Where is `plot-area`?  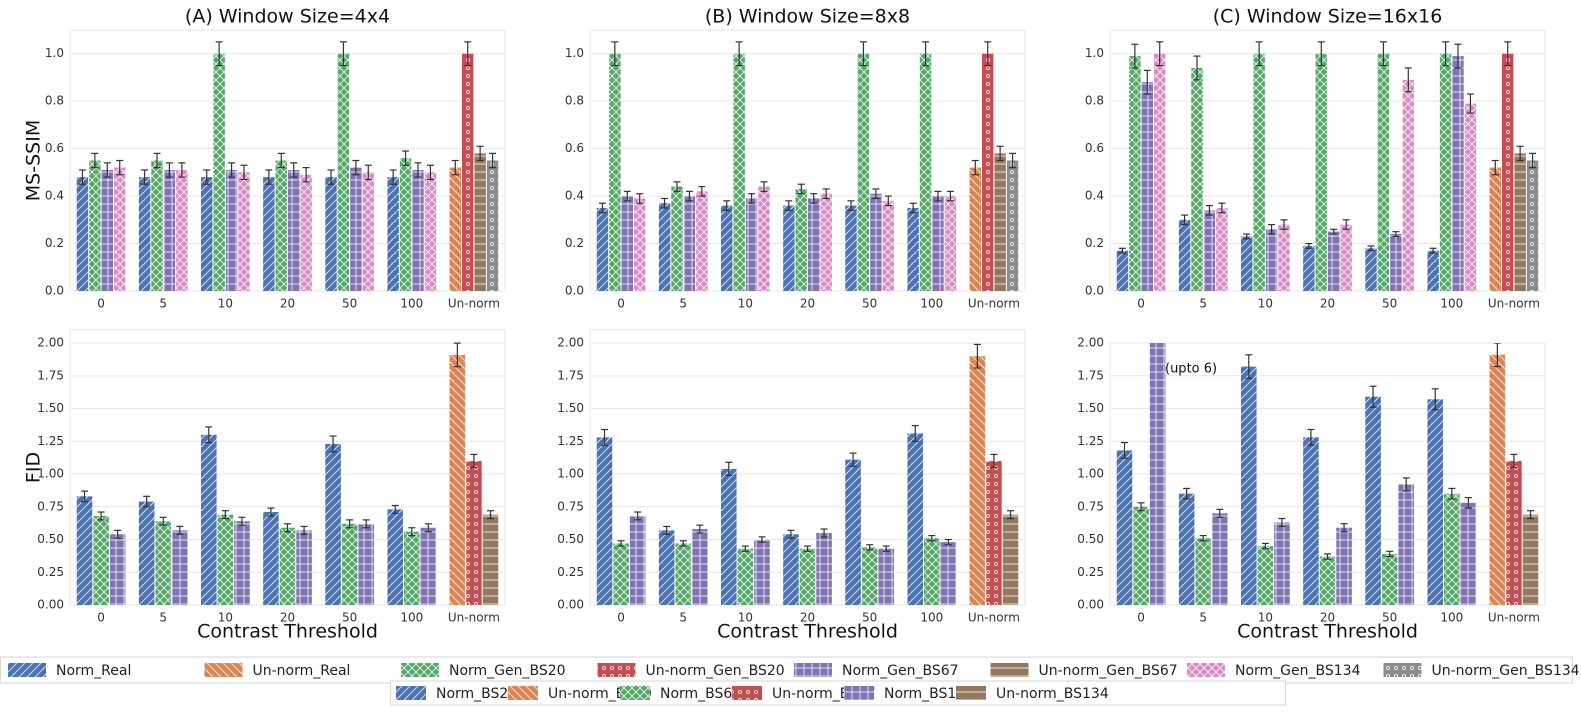
plot-area is located at coordinates (287, 160).